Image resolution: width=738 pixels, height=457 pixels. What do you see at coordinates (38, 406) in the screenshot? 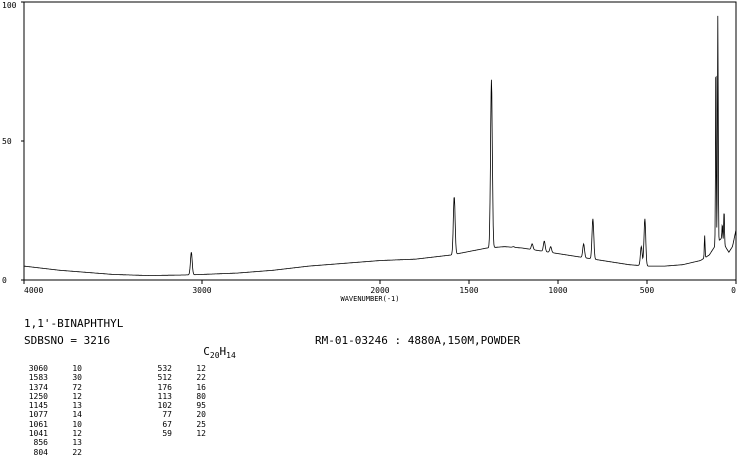
I see `peak-wavenumber: 1145` at bounding box center [38, 406].